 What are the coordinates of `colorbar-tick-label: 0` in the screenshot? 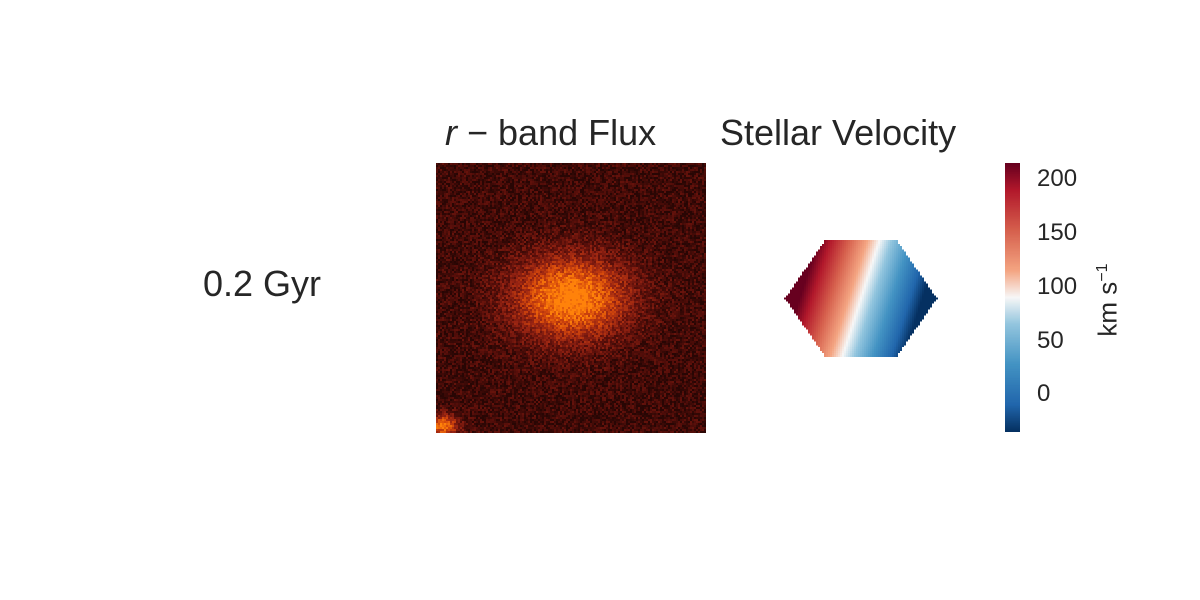 It's located at (1044, 394).